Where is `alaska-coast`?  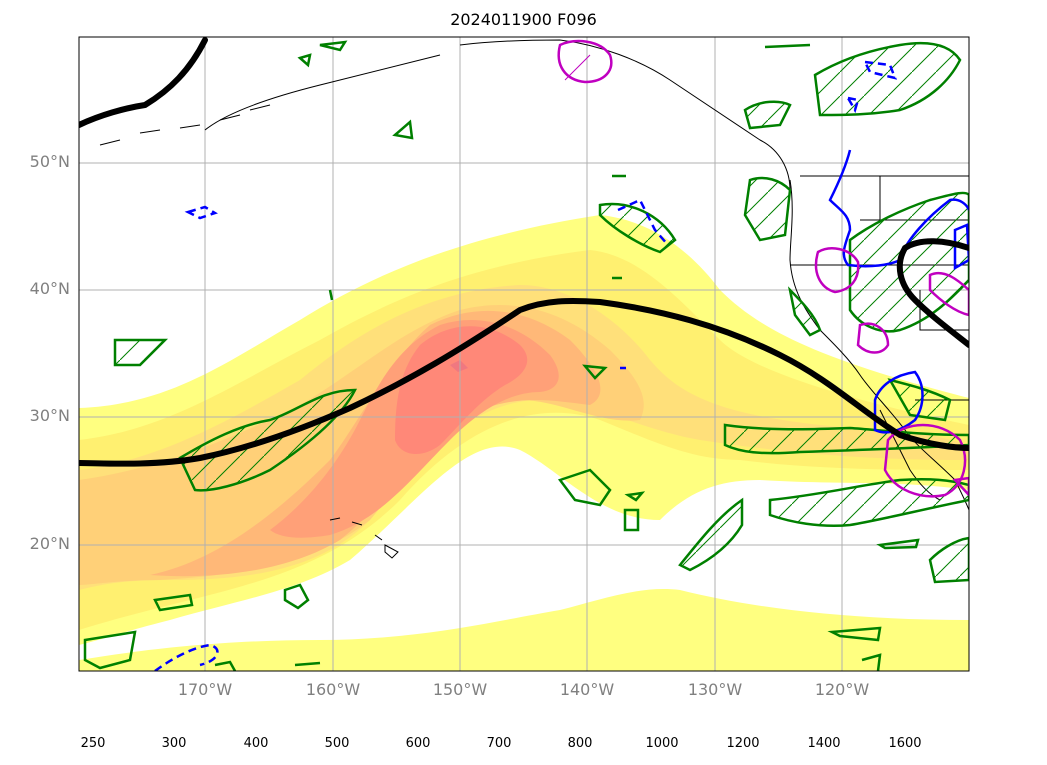 alaska-coast is located at coordinates (497, 115).